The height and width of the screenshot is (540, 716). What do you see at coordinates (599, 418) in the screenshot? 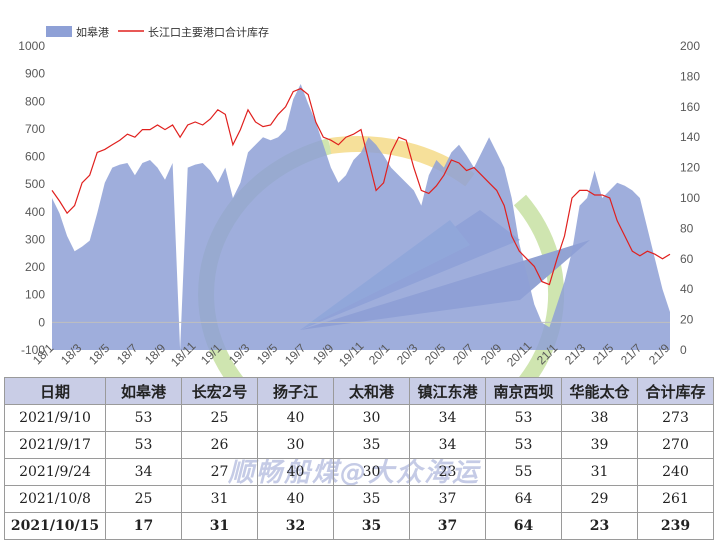
I see `table-cell: 38` at bounding box center [599, 418].